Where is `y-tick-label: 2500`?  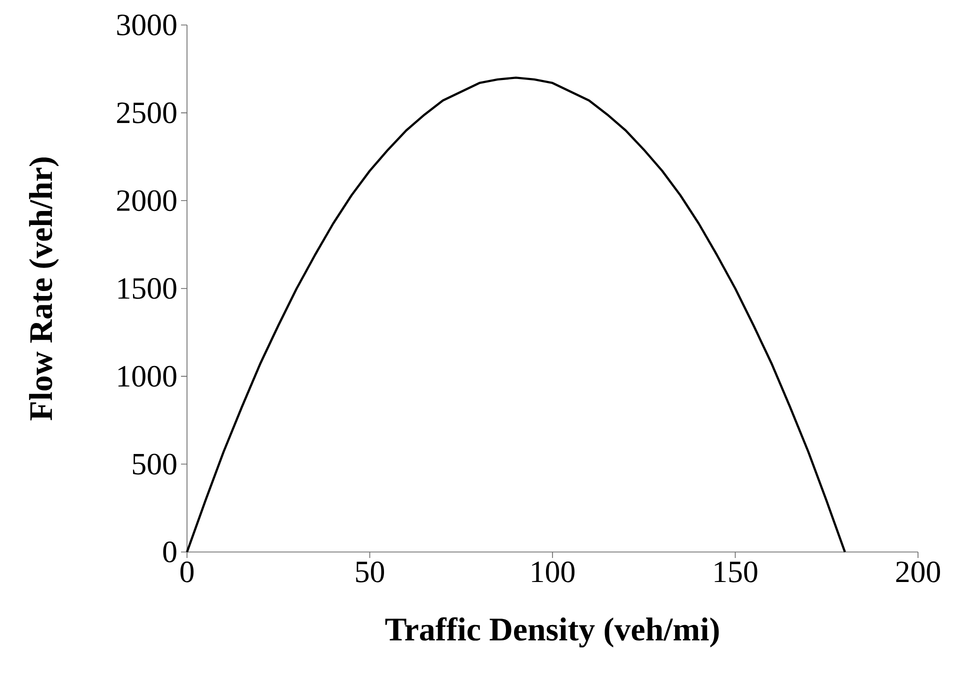
y-tick-label: 2500 is located at coordinates (146, 113).